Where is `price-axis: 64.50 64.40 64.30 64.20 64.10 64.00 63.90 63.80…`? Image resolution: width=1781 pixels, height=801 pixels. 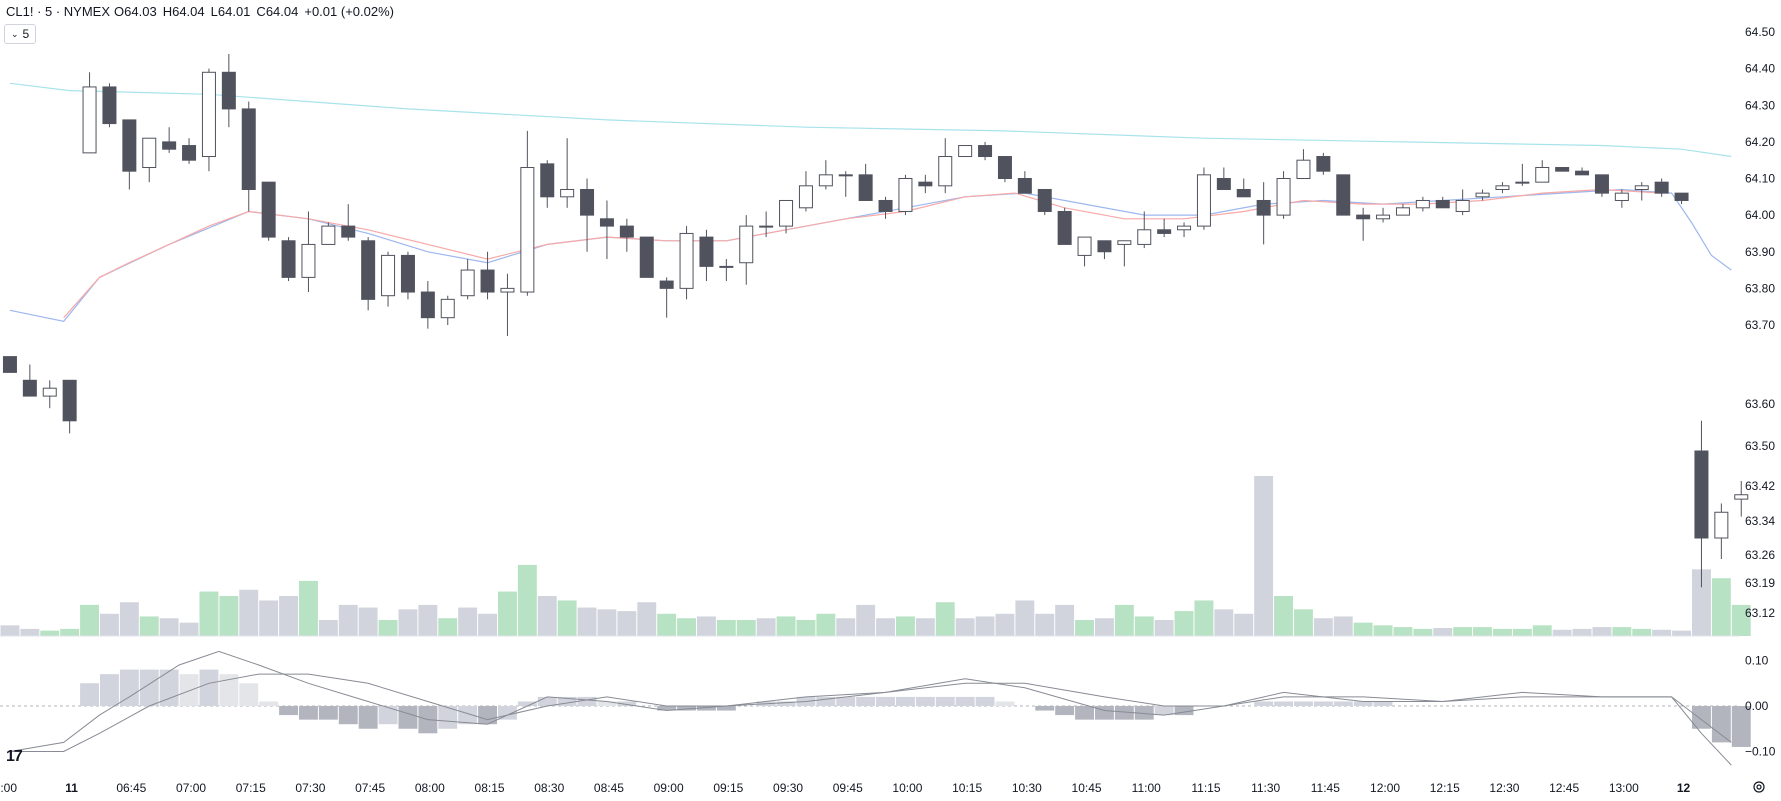
price-axis: 64.50 64.40 64.30 64.20 64.10 64.00 63.90 63.80… is located at coordinates (1760, 322).